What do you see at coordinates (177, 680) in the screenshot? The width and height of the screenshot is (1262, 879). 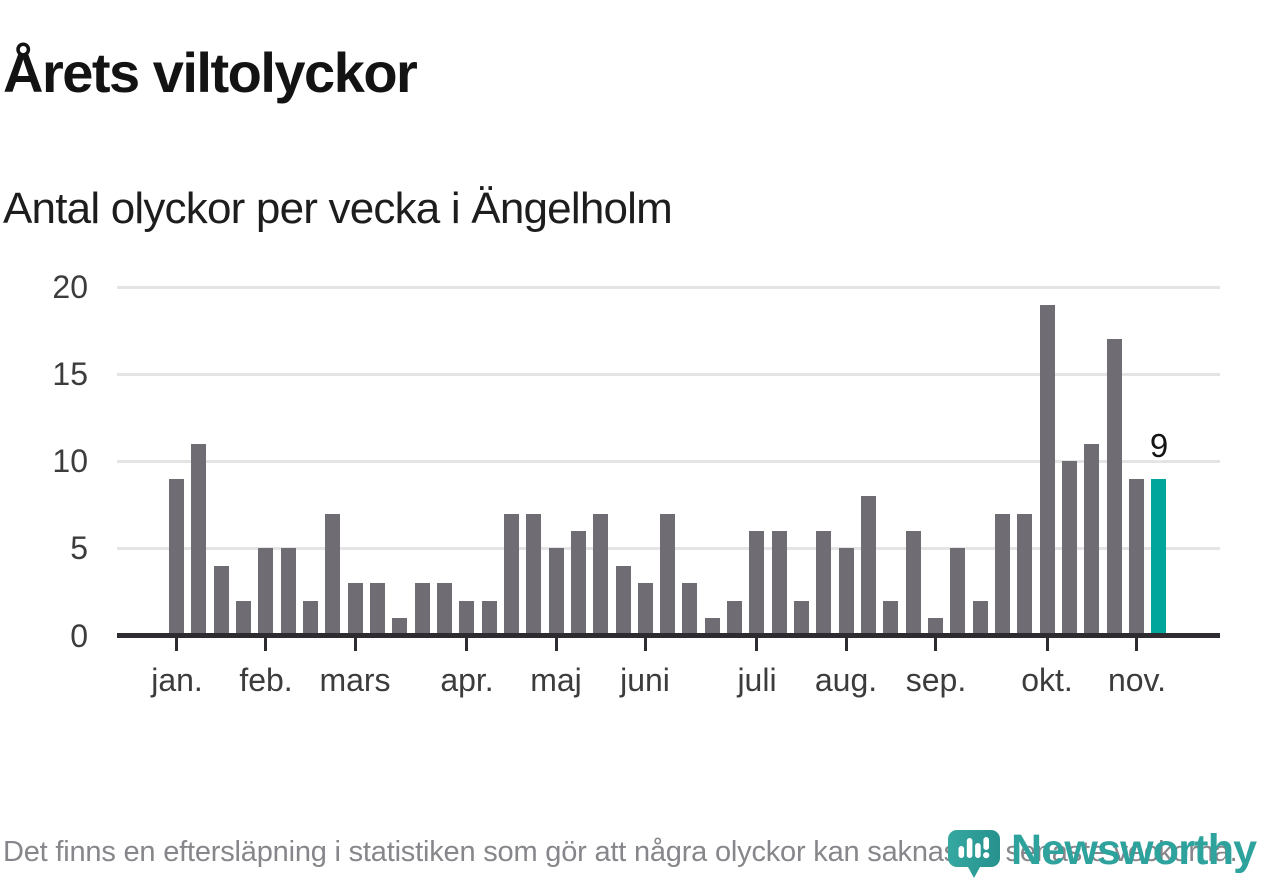 I see `x-axis-label-jan: jan.` at bounding box center [177, 680].